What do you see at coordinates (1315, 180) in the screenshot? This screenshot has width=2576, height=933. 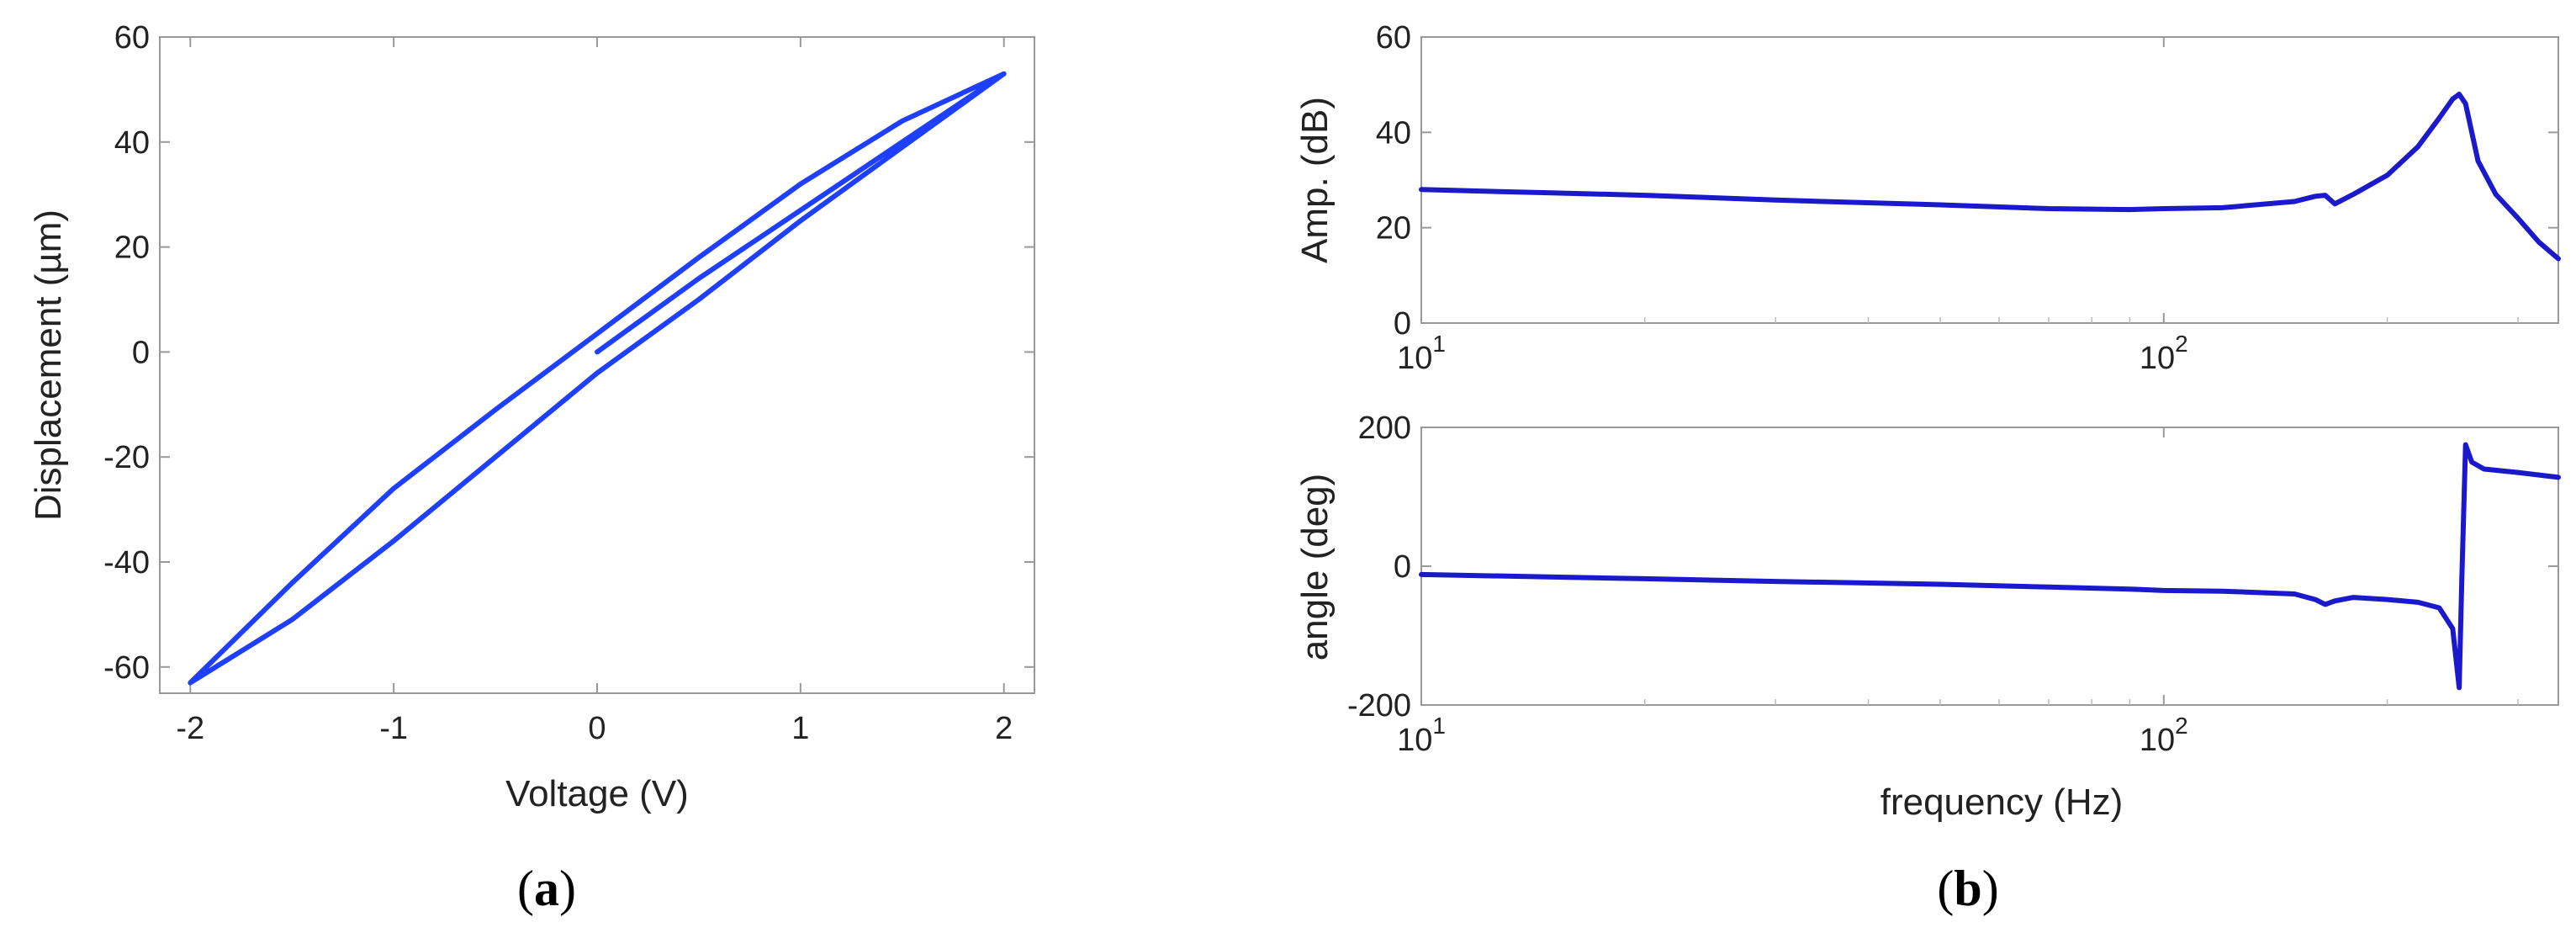 I see `chart-b-amp-y-axis-label: Amp. (dB)` at bounding box center [1315, 180].